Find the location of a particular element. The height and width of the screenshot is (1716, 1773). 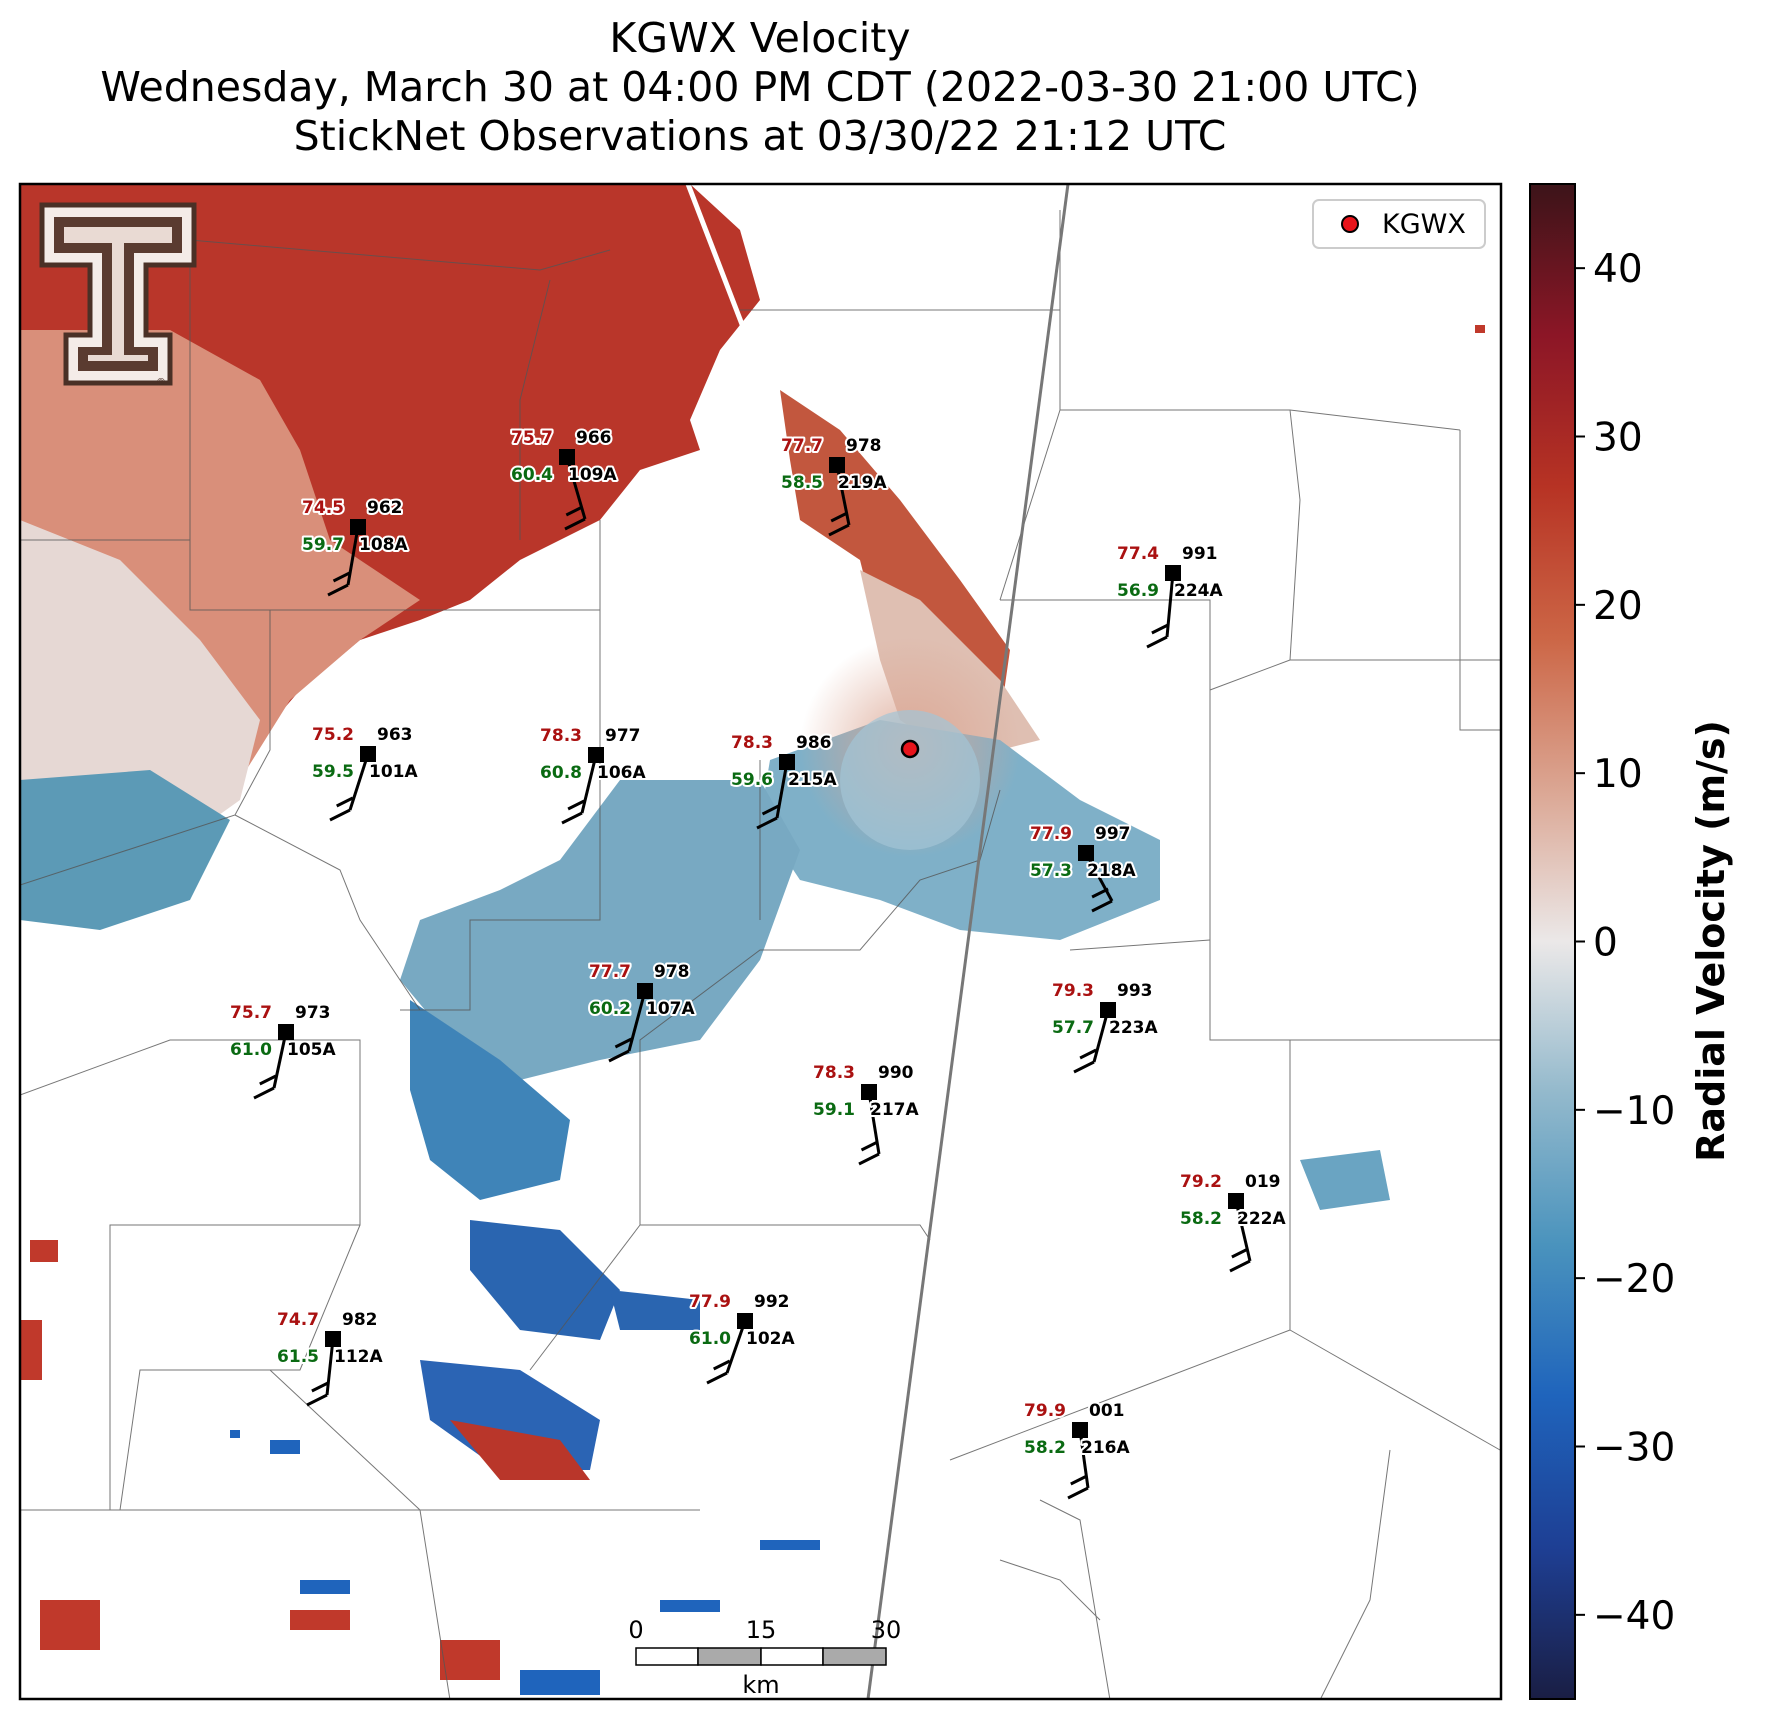

station-id: 107A is located at coordinates (670, 1009).